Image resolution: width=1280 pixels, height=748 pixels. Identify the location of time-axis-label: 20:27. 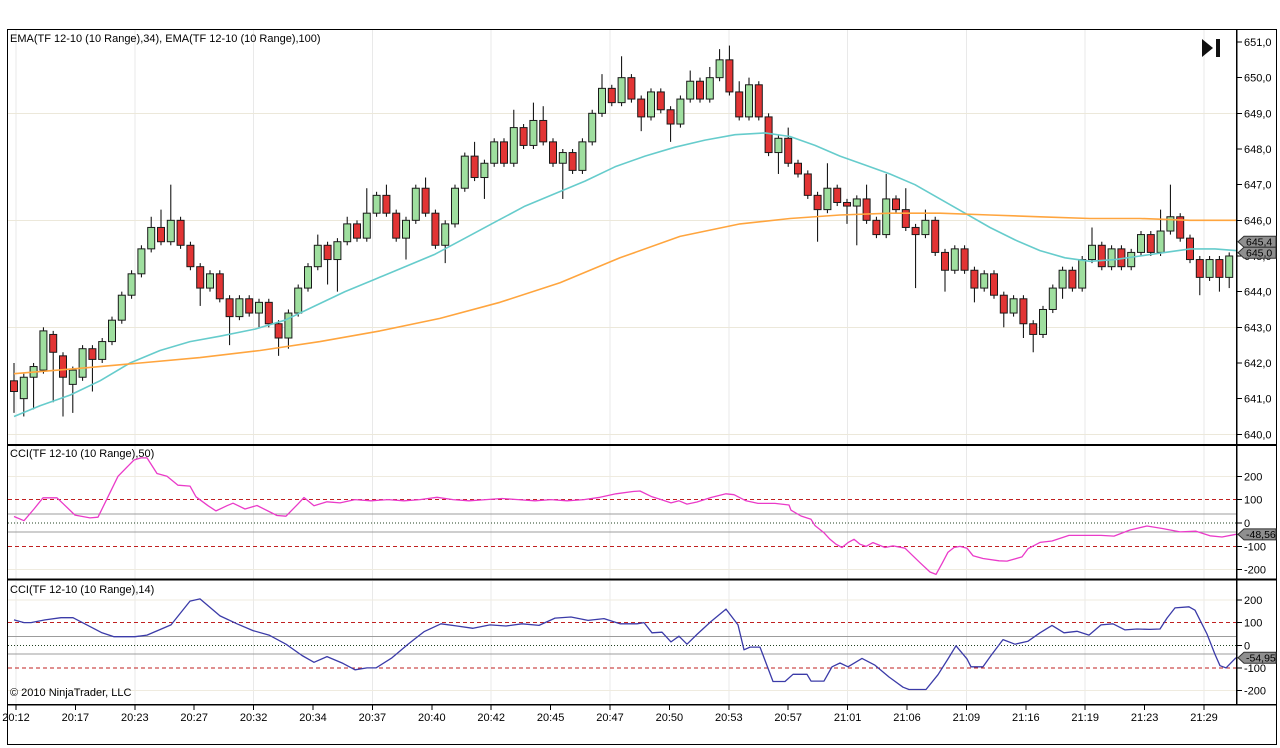
(194, 718).